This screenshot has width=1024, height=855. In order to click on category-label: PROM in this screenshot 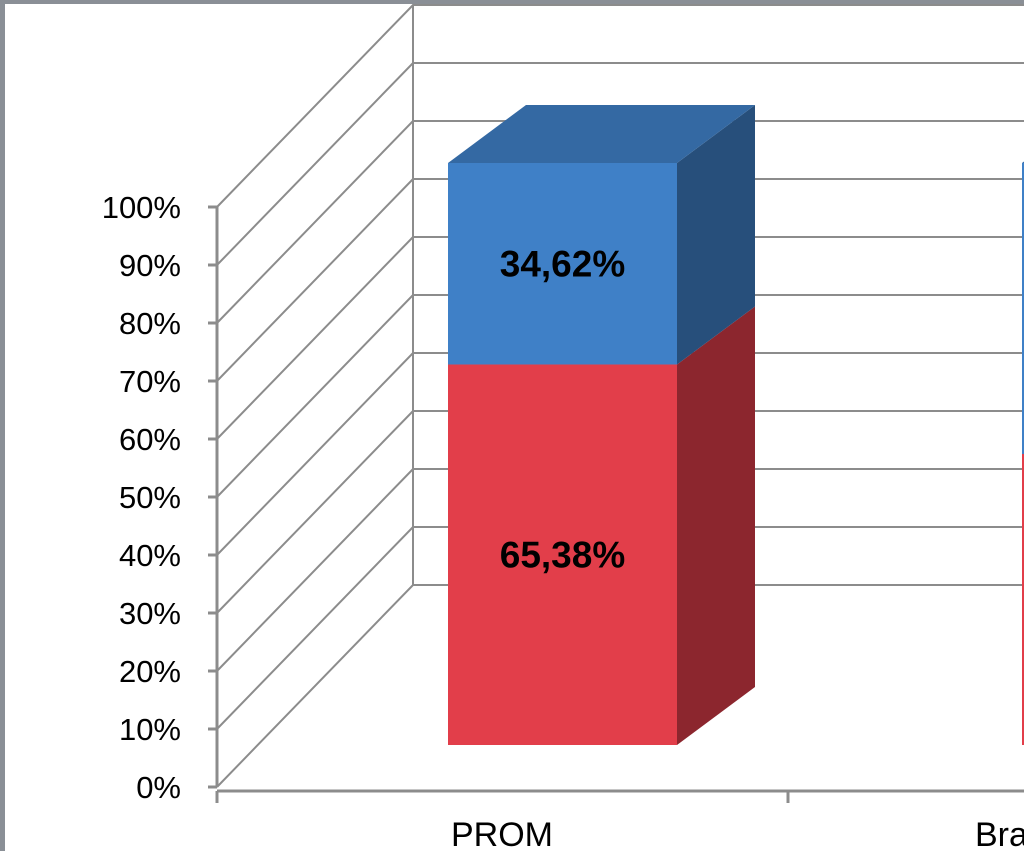, I will do `click(502, 835)`.